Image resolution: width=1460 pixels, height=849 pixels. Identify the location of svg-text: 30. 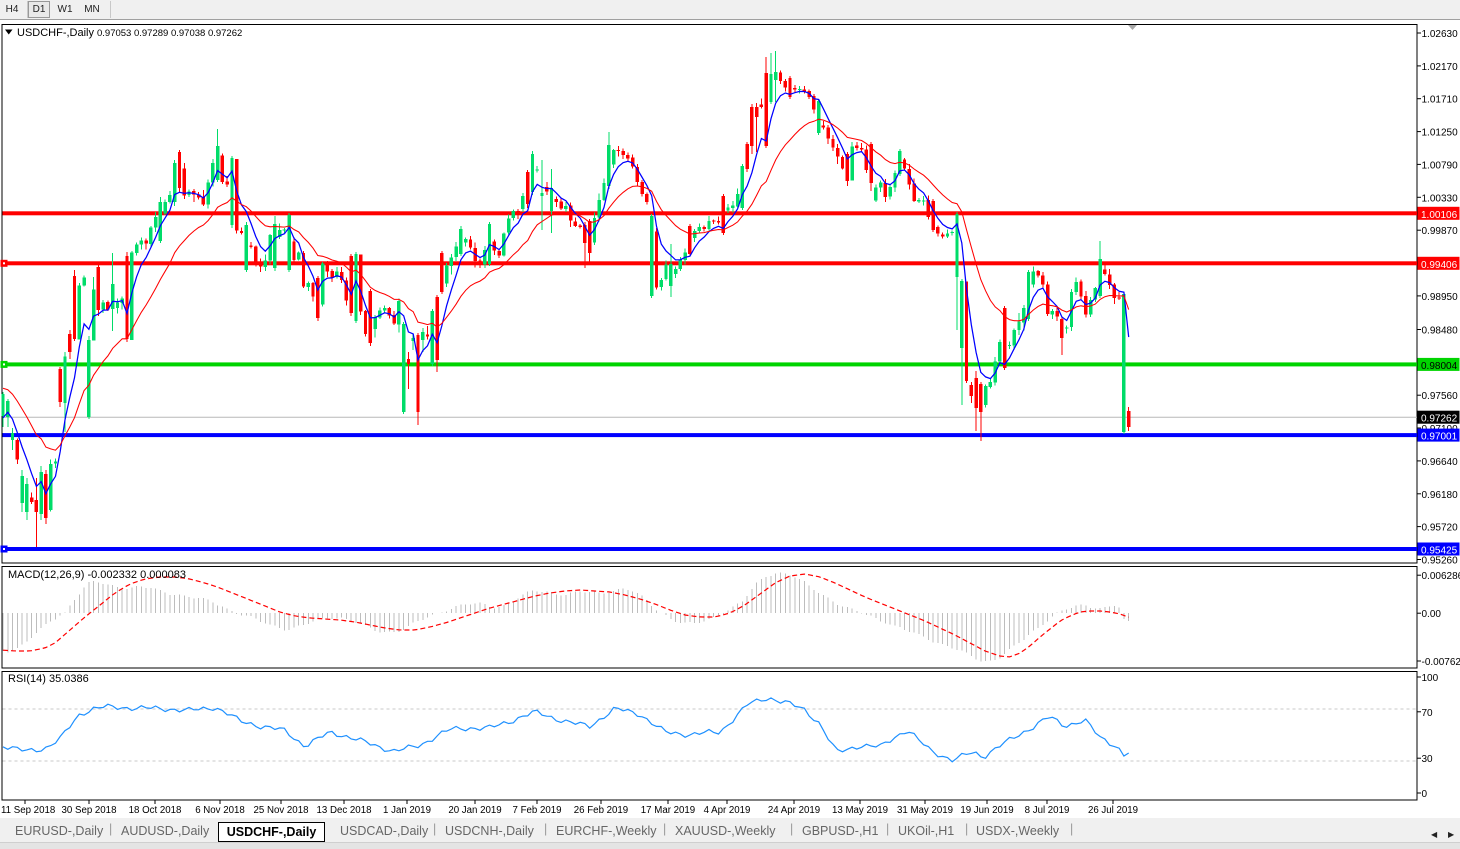
(1428, 759).